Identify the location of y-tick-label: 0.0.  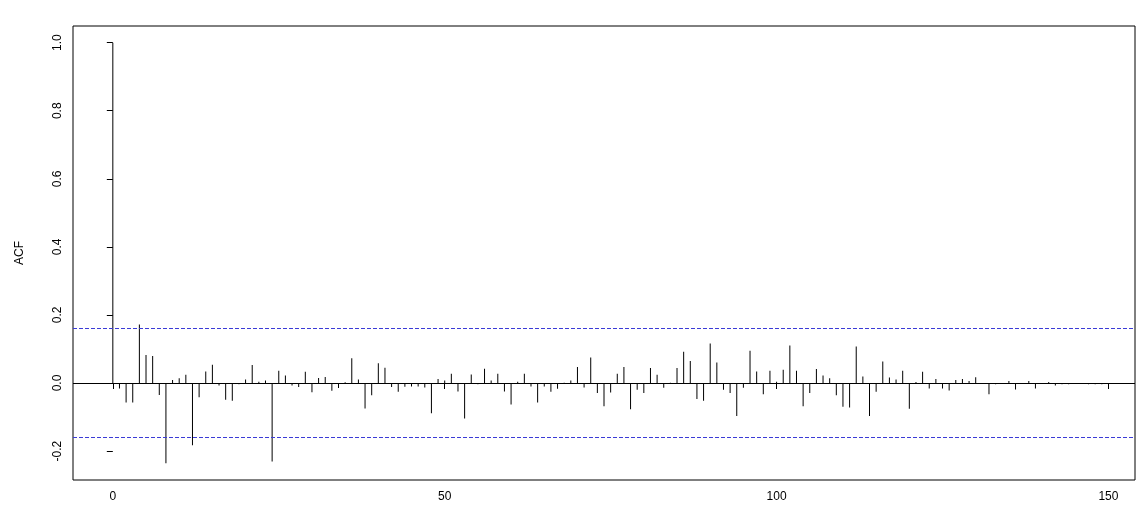
(57, 383).